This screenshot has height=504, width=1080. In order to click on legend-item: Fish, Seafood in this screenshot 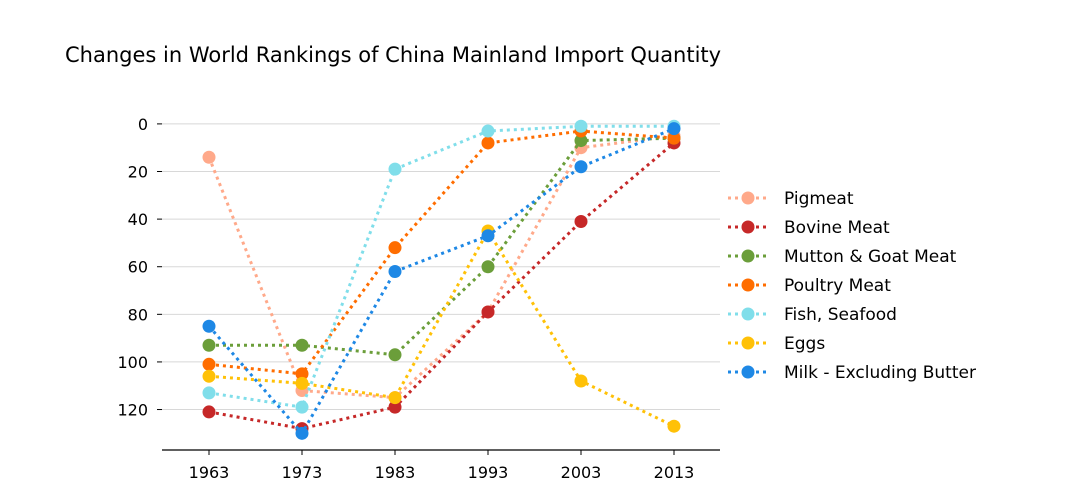, I will do `click(812, 315)`.